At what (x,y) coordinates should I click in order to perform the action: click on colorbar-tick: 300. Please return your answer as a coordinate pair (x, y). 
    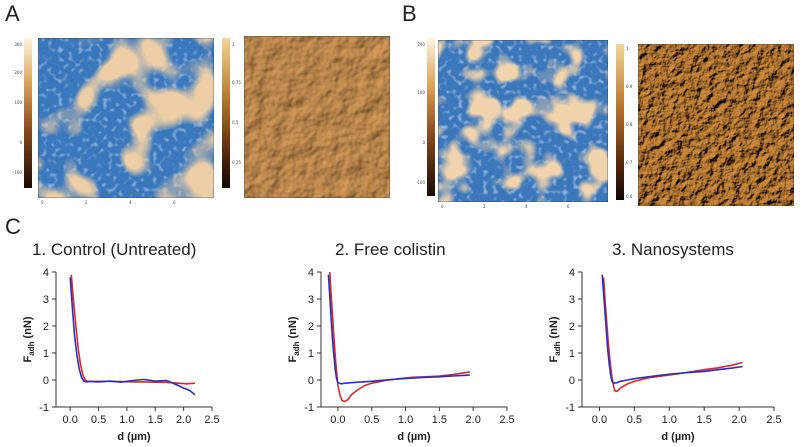
    Looking at the image, I should click on (18, 44).